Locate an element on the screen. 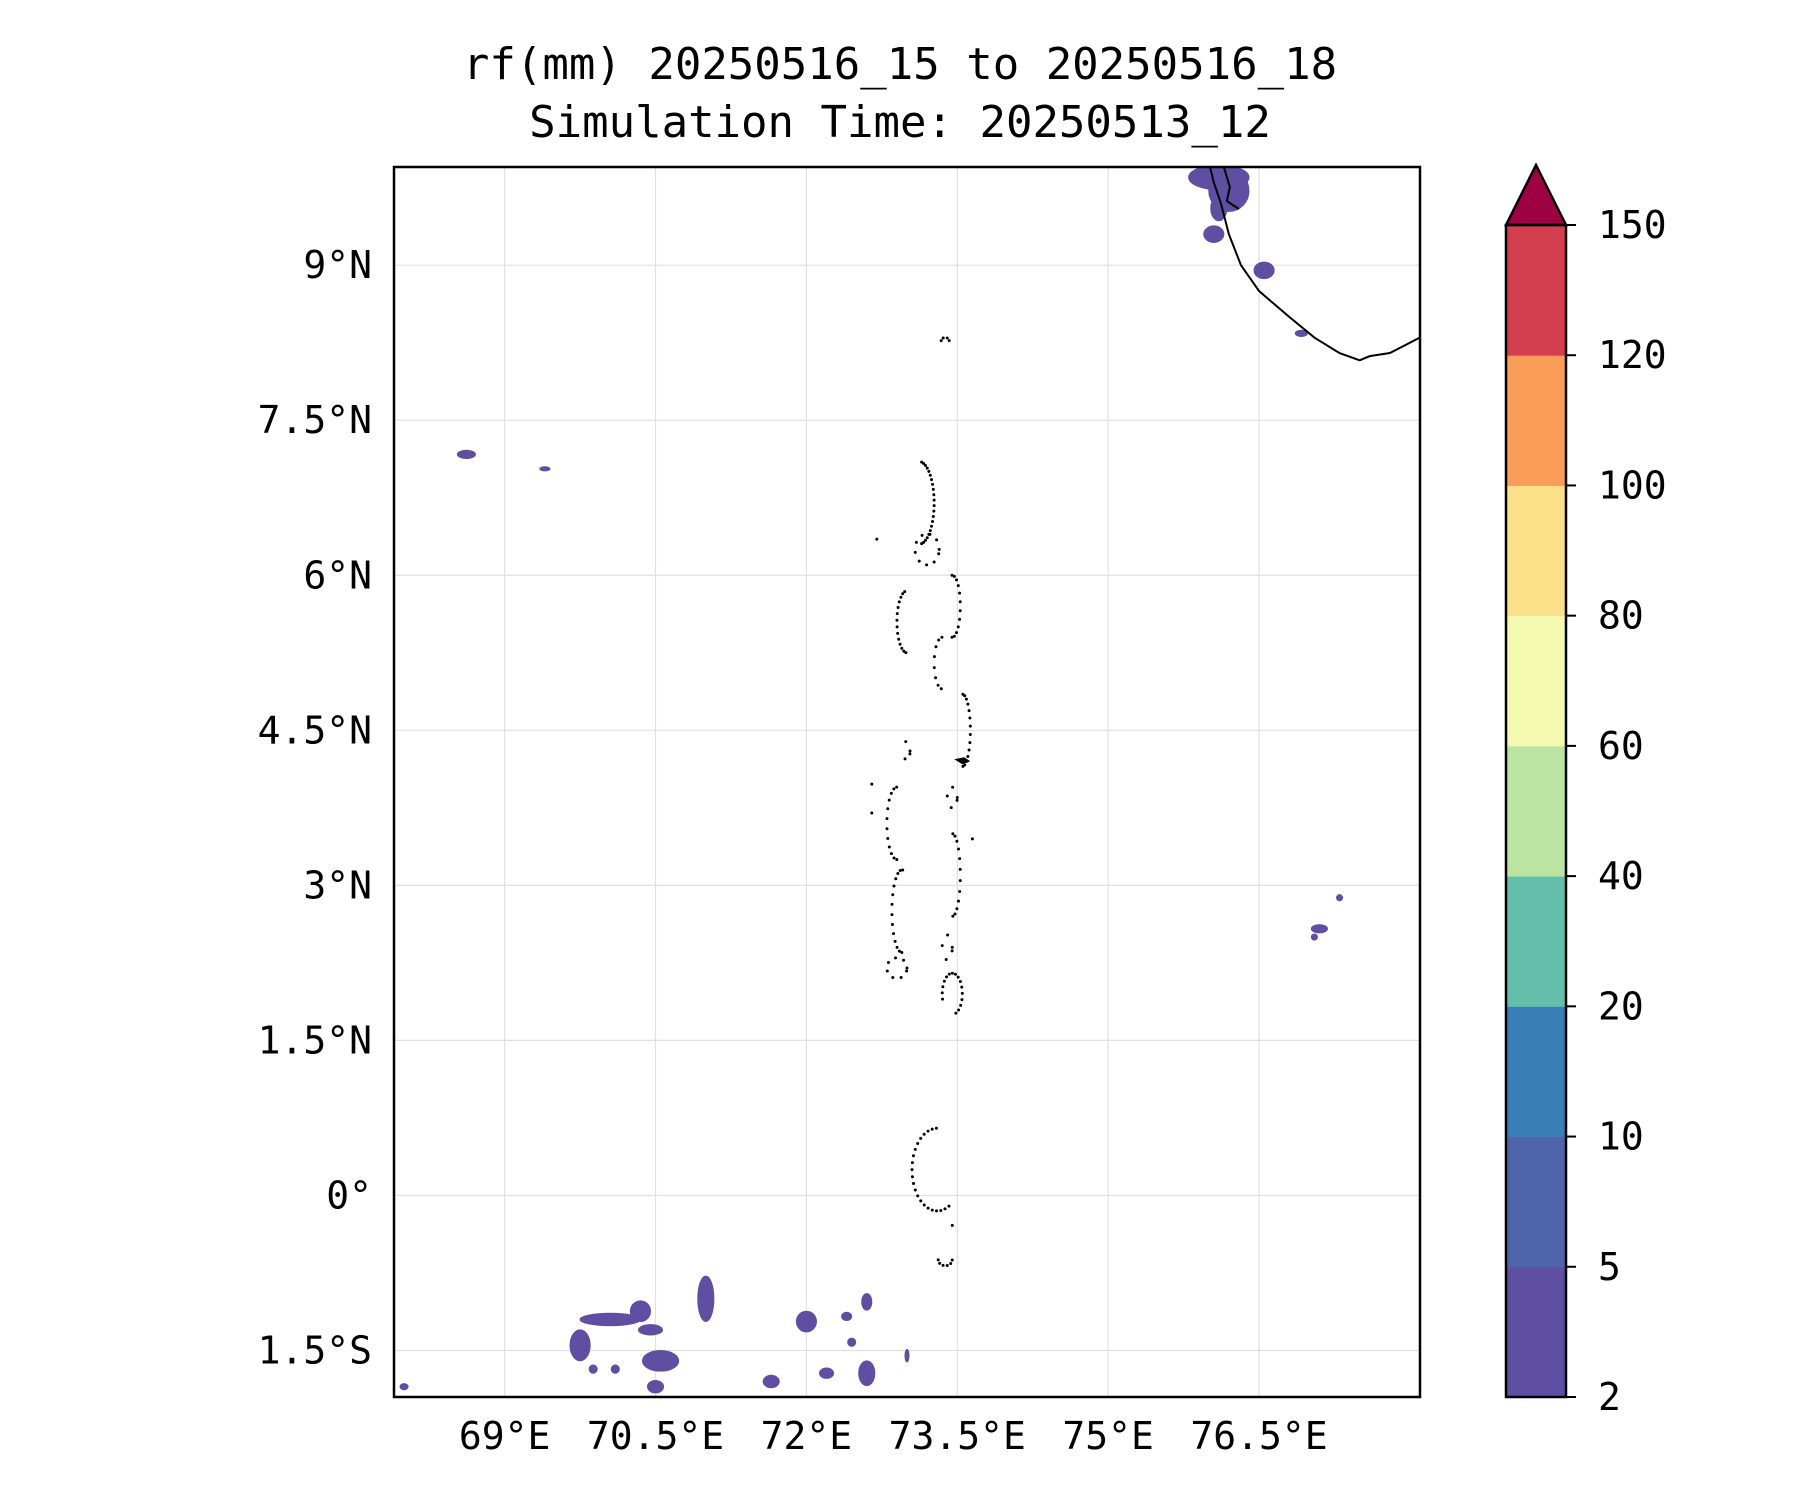  map-title: rf(mm) 20250516_15 to 20250516_18 is located at coordinates (900, 64).